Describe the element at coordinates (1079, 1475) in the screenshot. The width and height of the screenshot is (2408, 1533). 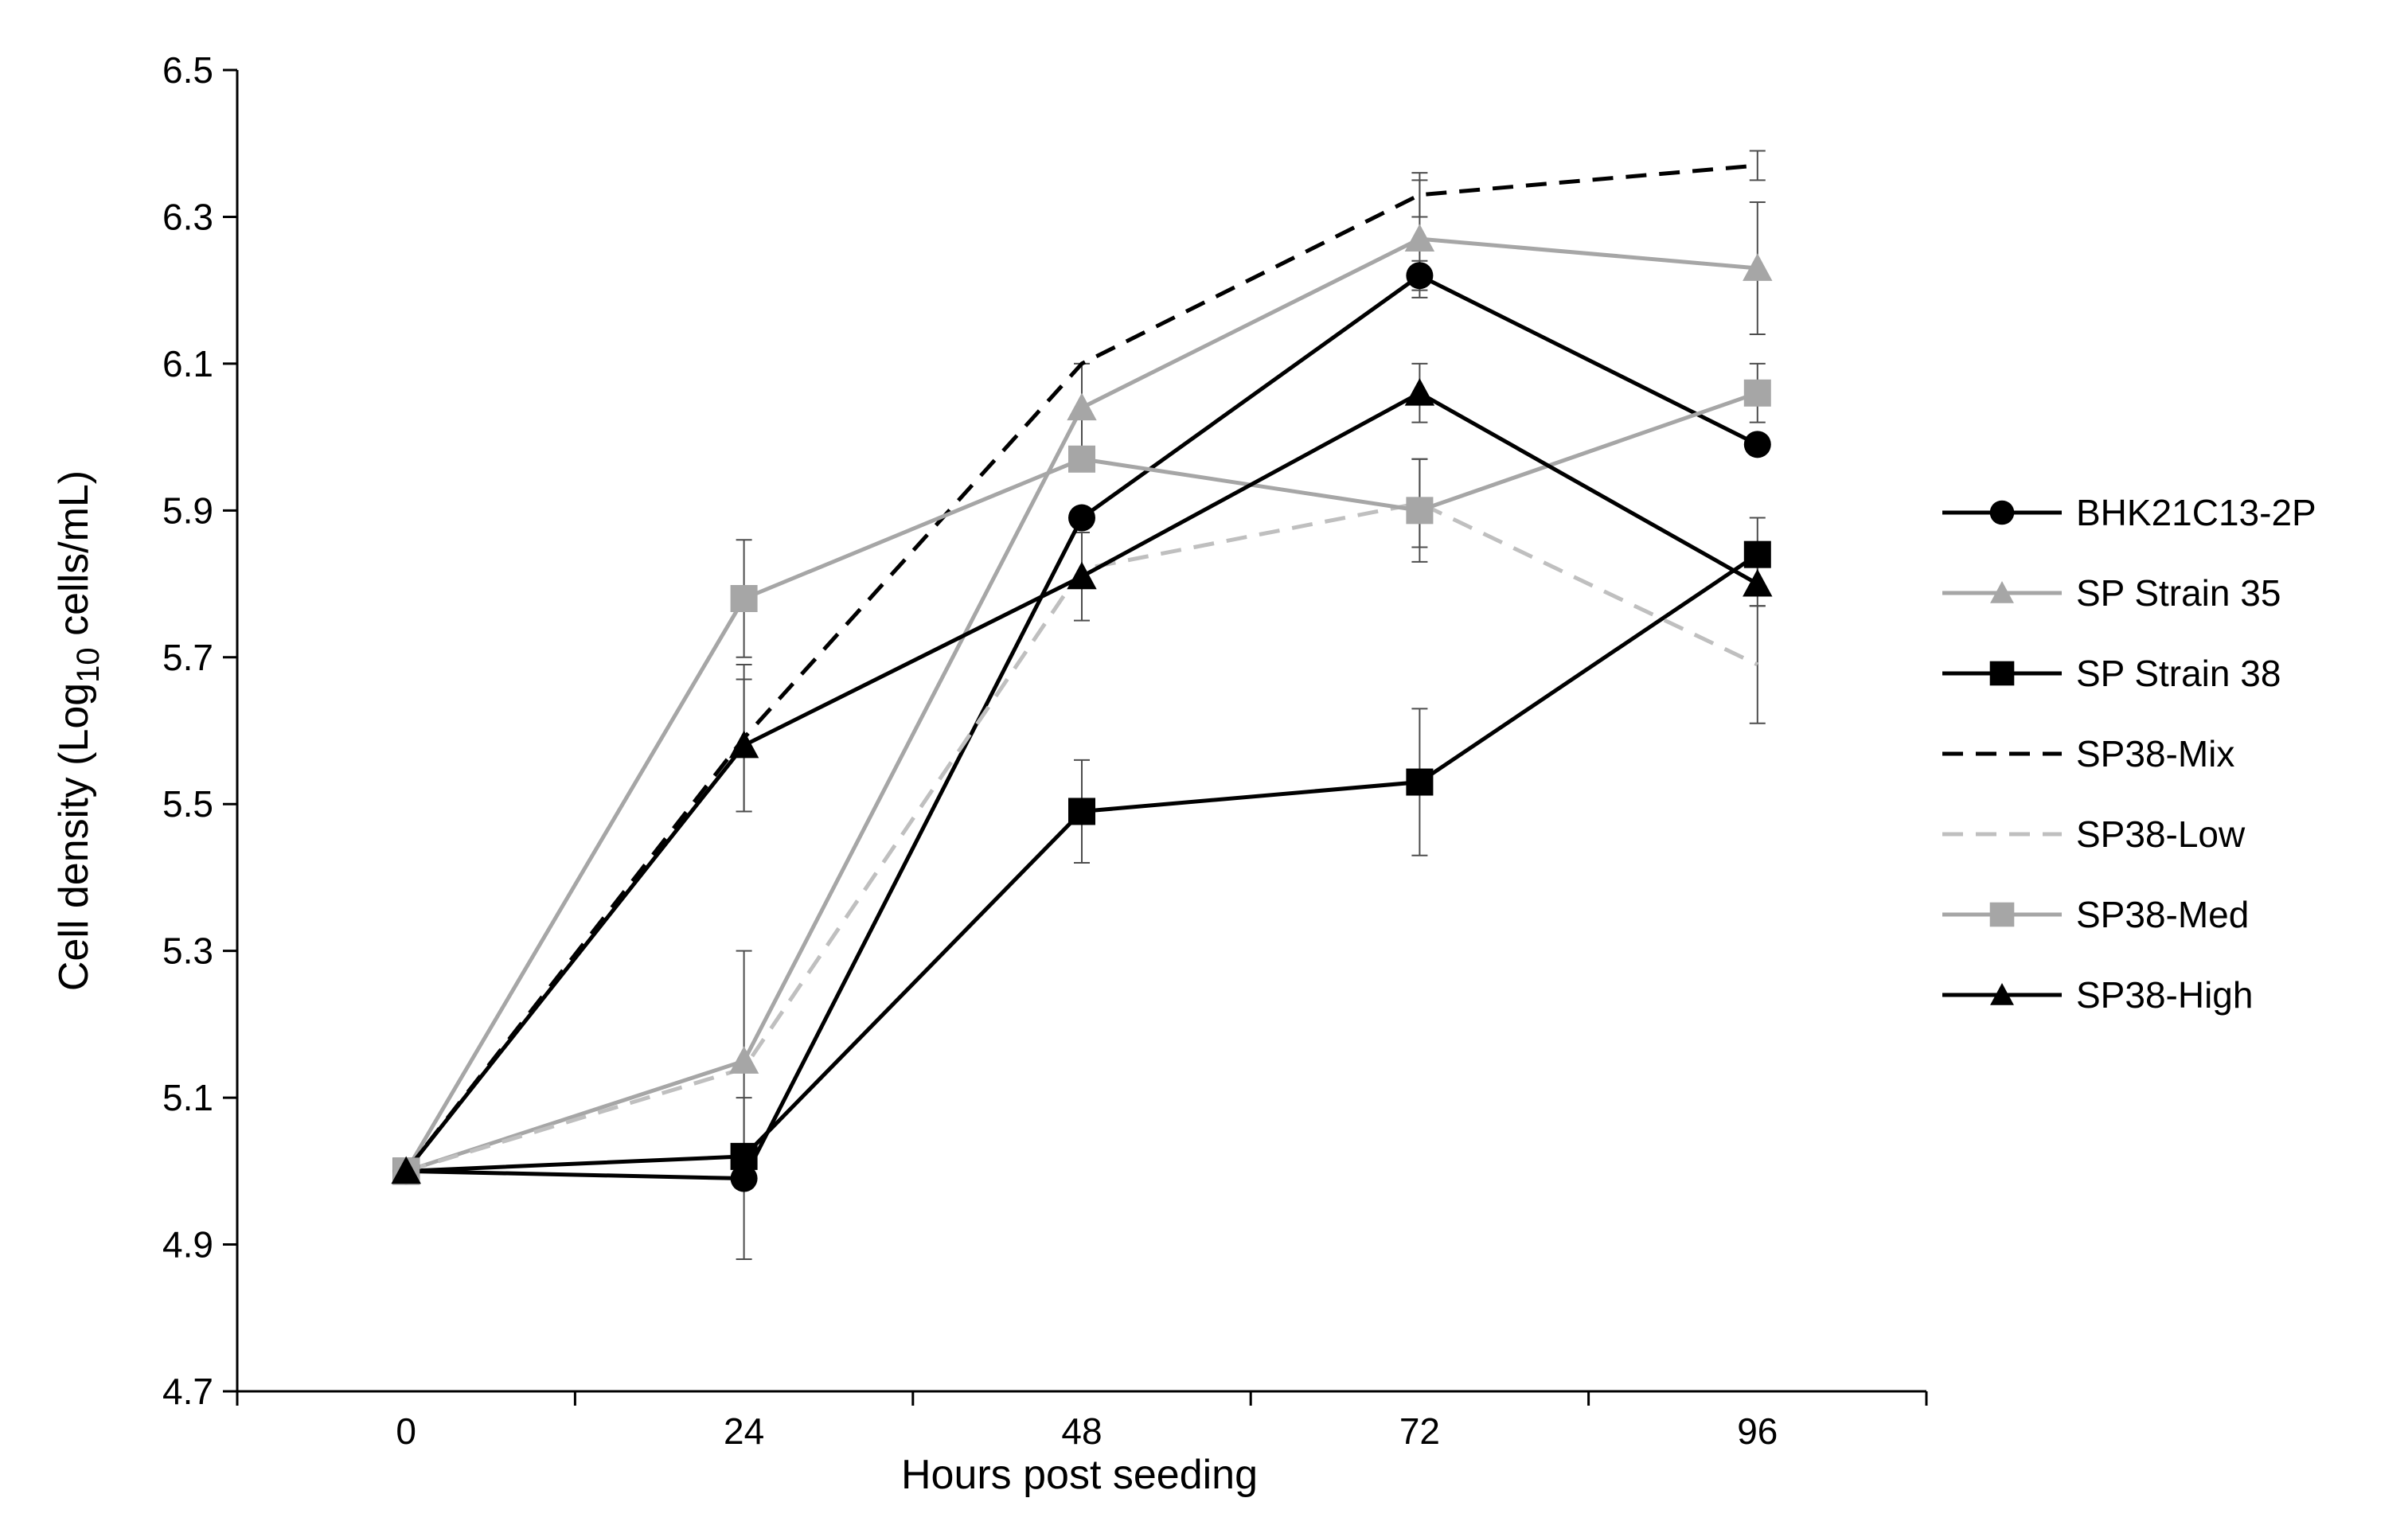
I see `x-axis-title: Hours post seeding` at that location.